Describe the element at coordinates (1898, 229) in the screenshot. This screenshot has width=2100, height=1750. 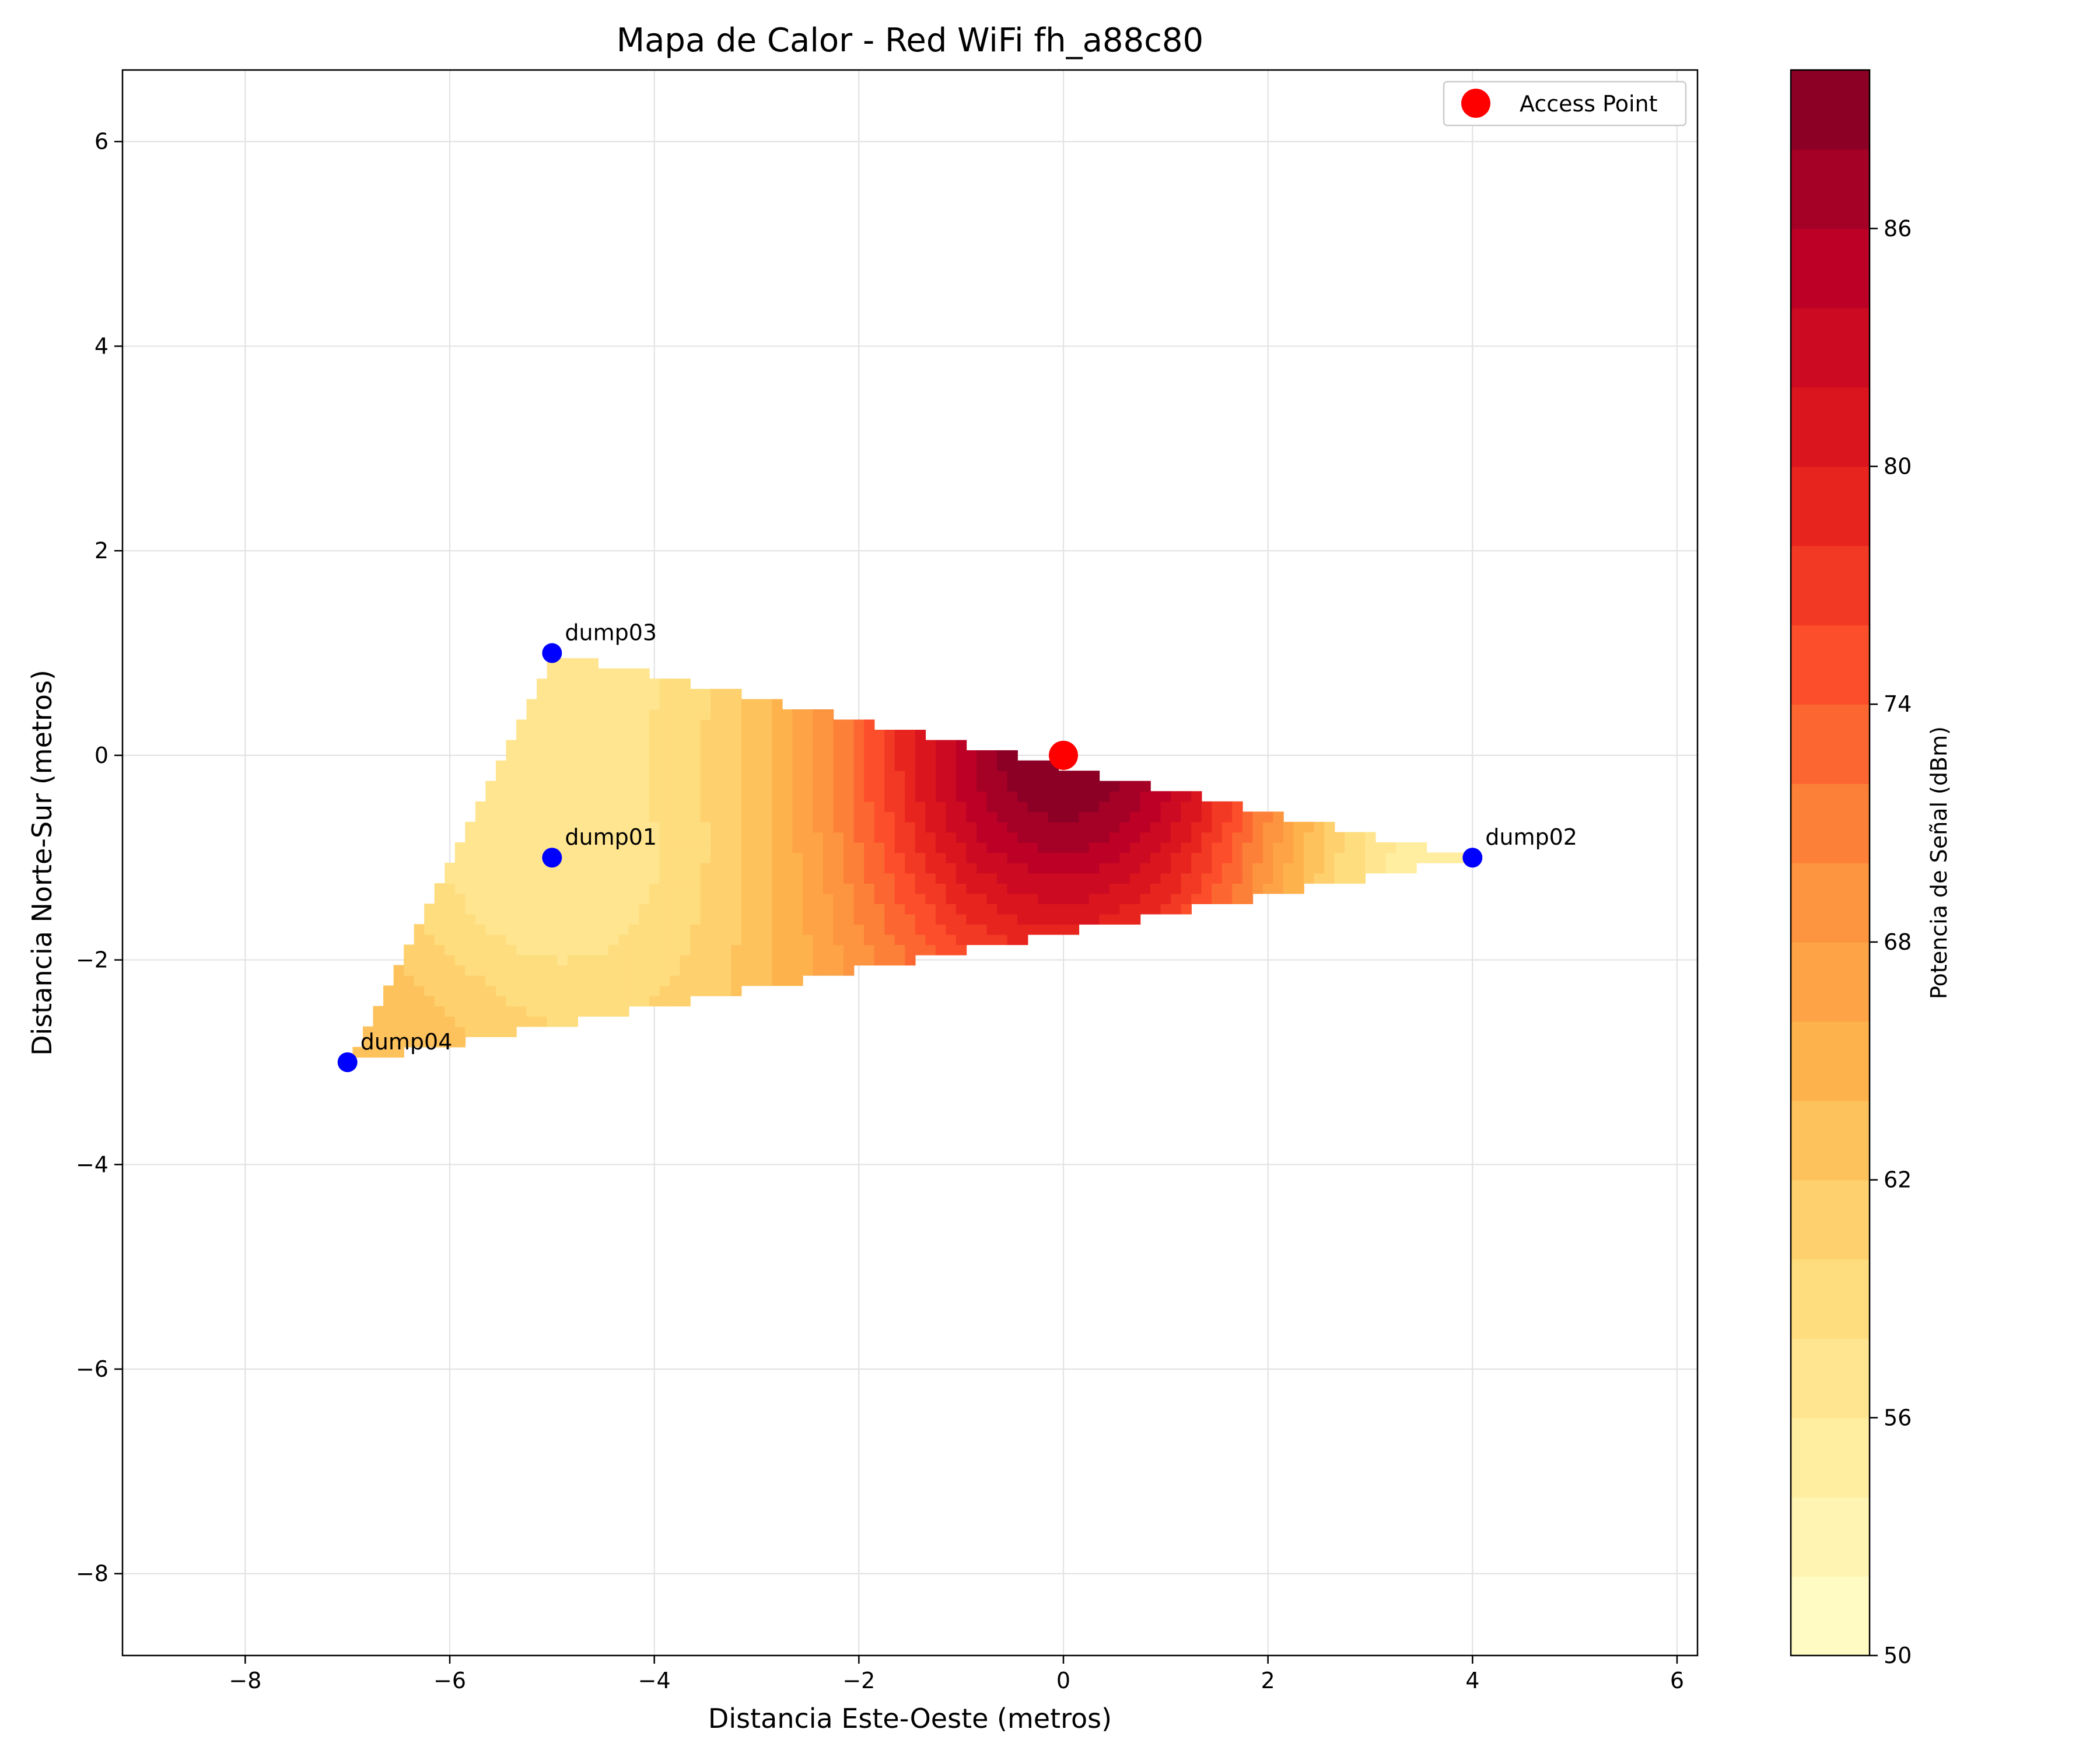
I see `colorbar-tick-label: 86` at that location.